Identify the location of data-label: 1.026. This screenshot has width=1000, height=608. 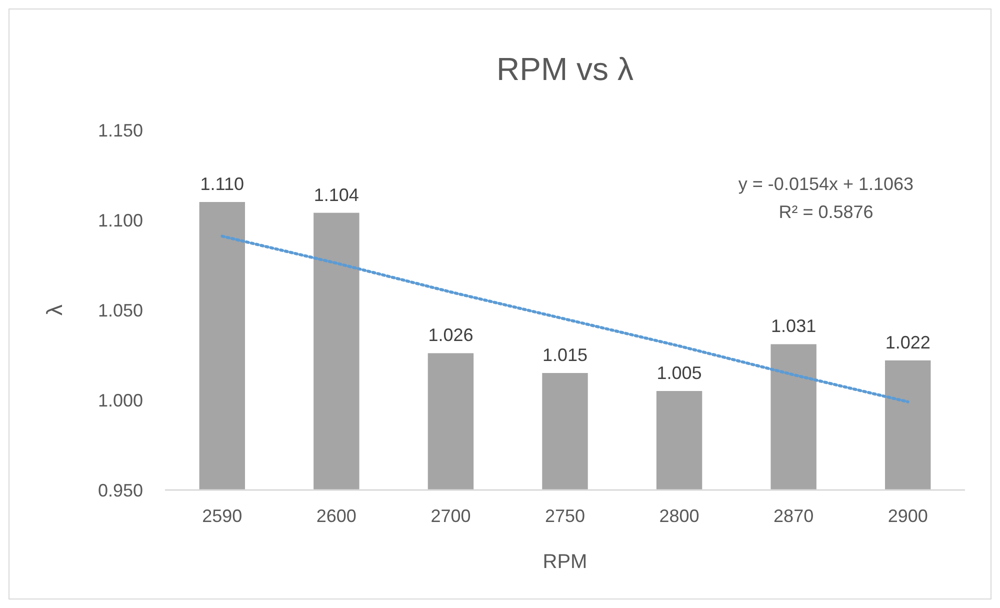
(451, 335).